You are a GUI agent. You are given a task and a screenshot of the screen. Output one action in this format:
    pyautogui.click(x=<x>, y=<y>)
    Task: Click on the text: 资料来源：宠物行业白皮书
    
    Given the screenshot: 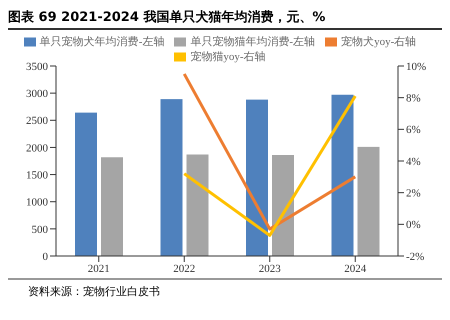 What is the action you would take?
    pyautogui.click(x=94, y=291)
    